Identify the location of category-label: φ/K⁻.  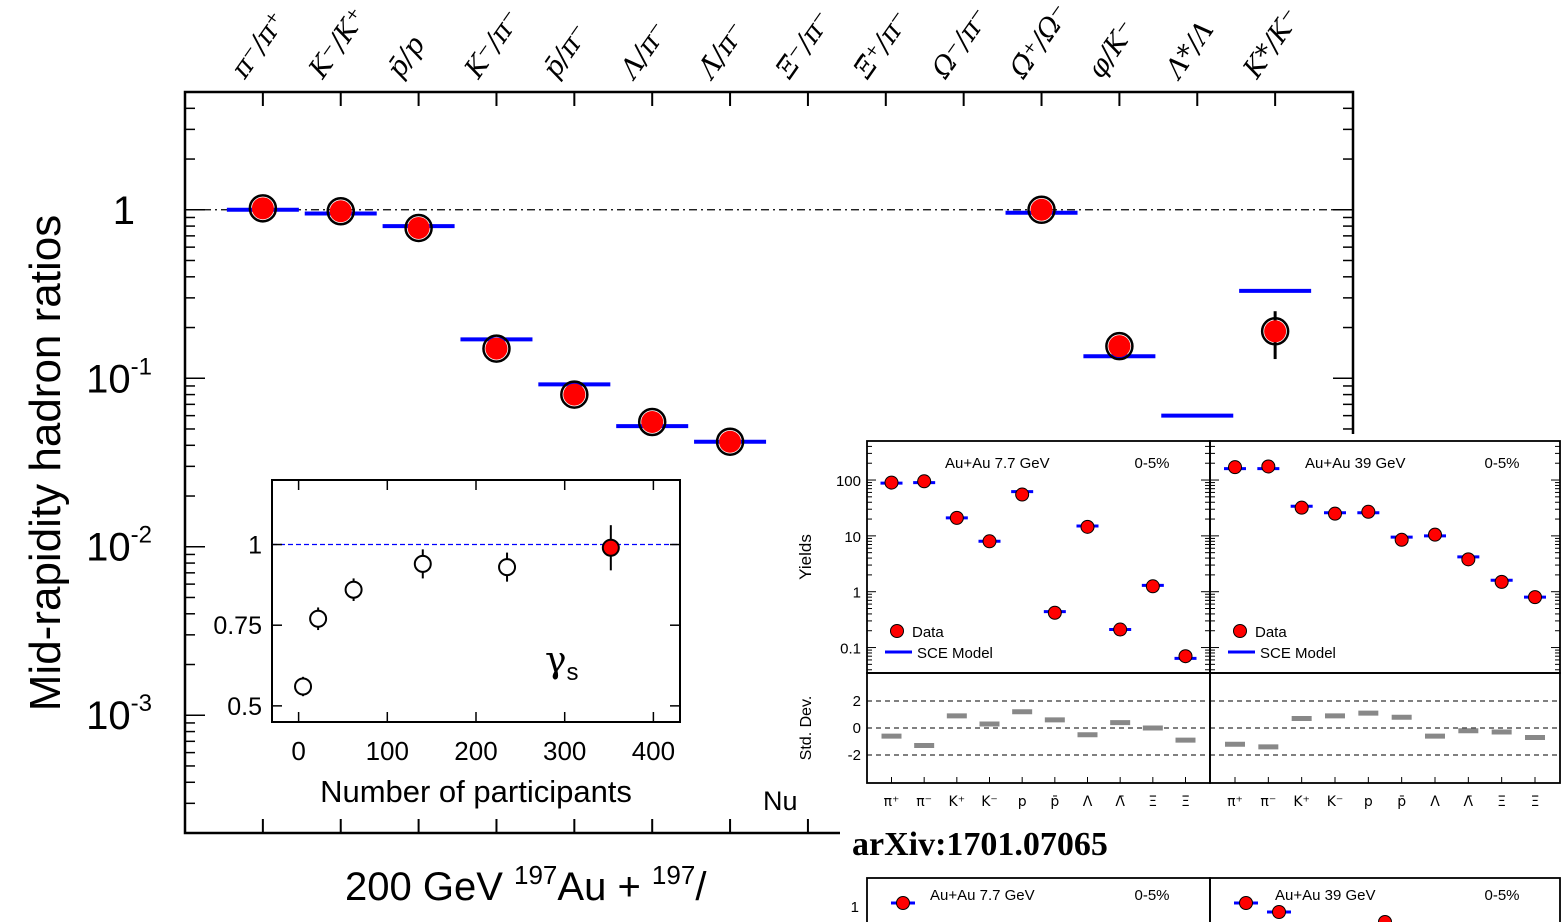
(1112, 49).